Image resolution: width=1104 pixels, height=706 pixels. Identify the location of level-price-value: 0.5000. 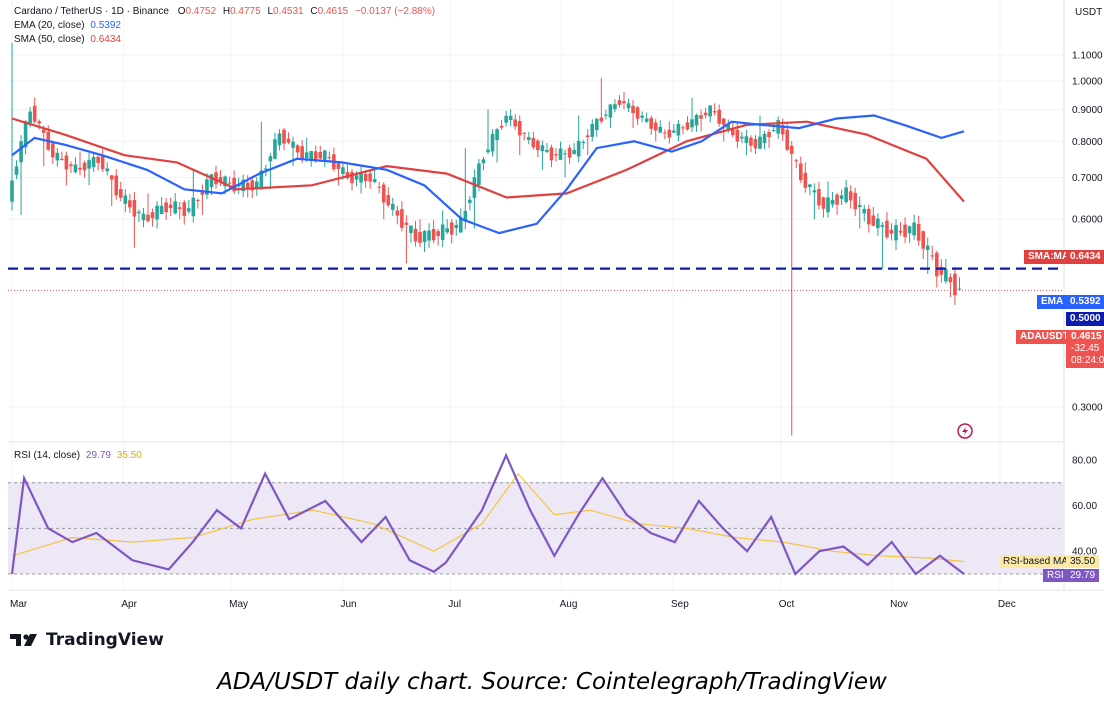
(1085, 319).